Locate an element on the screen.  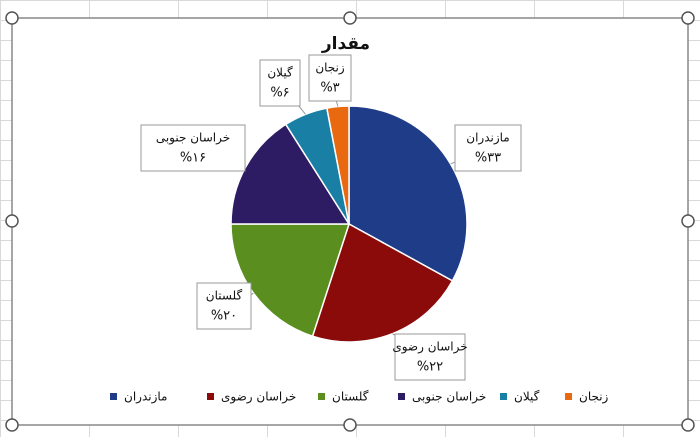
data-label-value: %۳ is located at coordinates (329, 88).